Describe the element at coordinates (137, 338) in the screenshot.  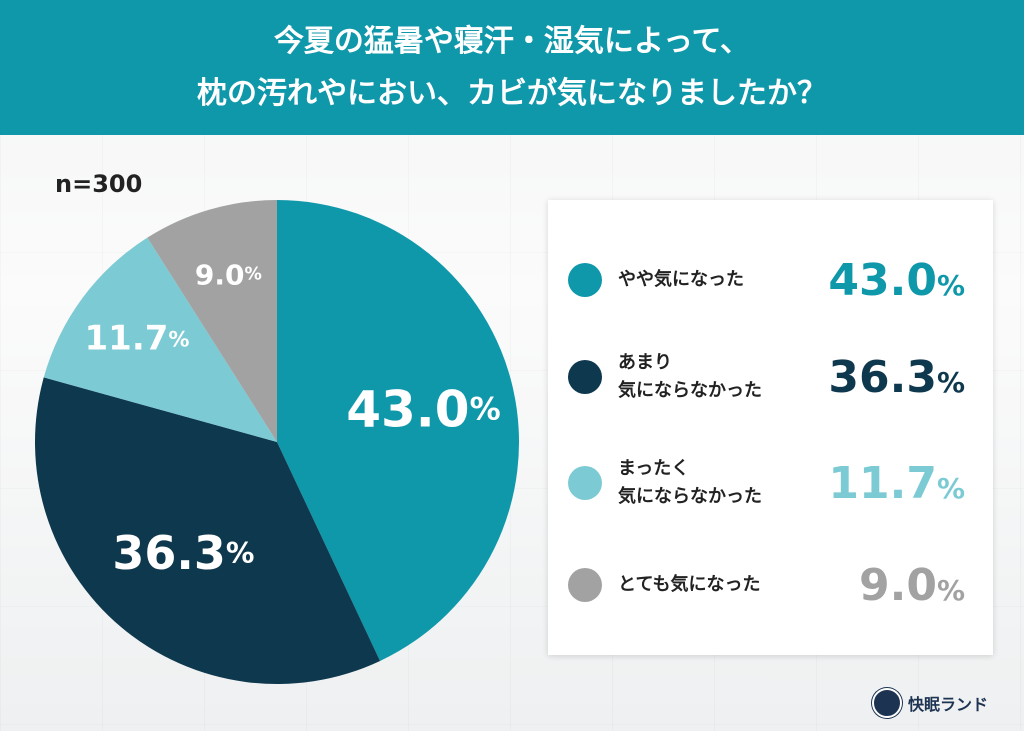
I see `slice-data-label: 11.7%` at that location.